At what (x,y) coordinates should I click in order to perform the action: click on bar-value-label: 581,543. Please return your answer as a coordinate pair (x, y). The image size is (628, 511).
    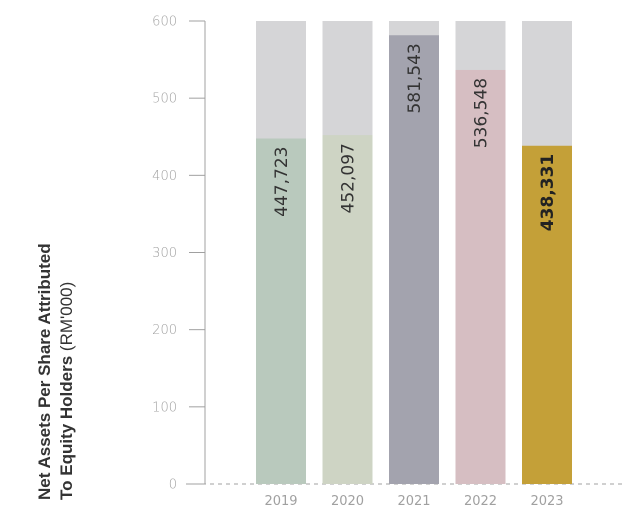
    Looking at the image, I should click on (415, 78).